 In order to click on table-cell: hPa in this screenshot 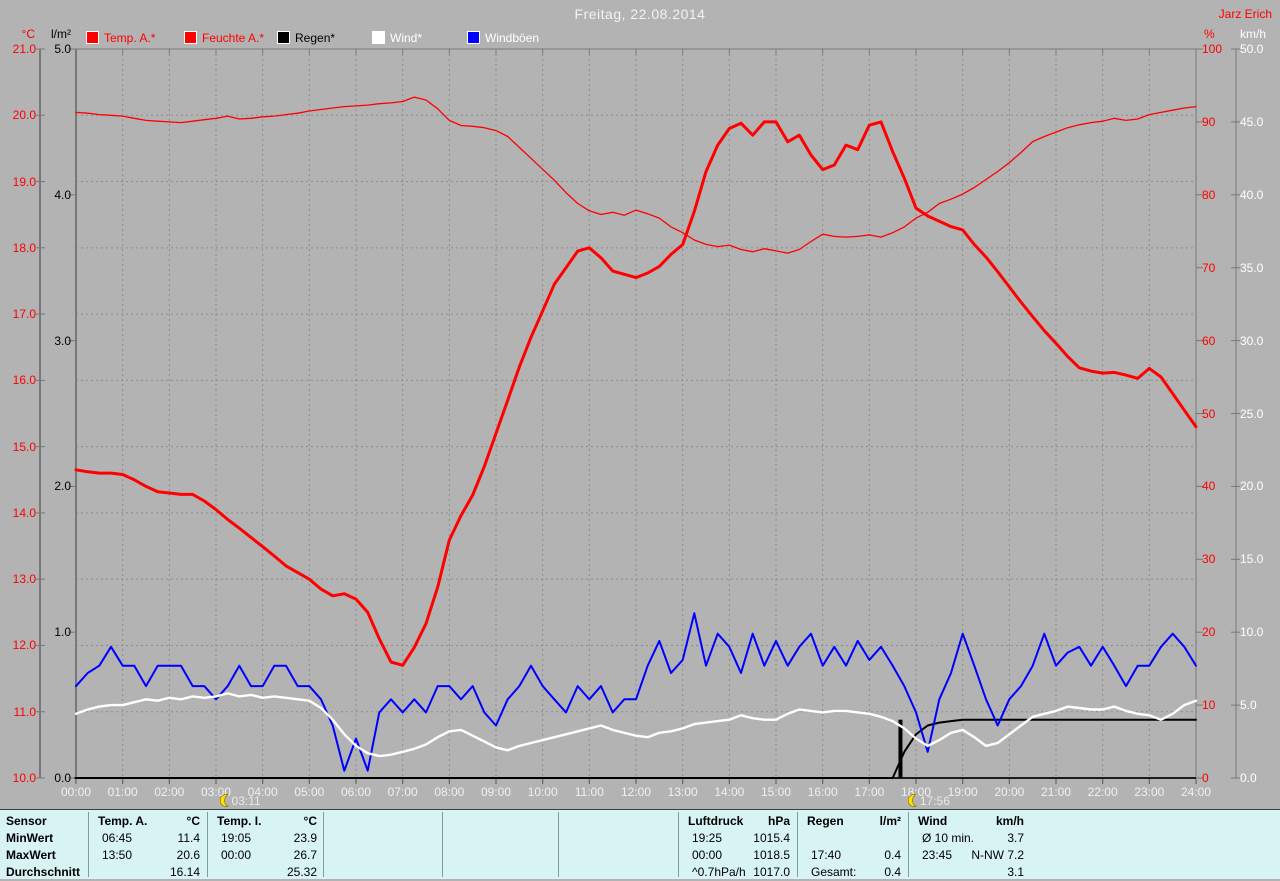, I will do `click(778, 821)`.